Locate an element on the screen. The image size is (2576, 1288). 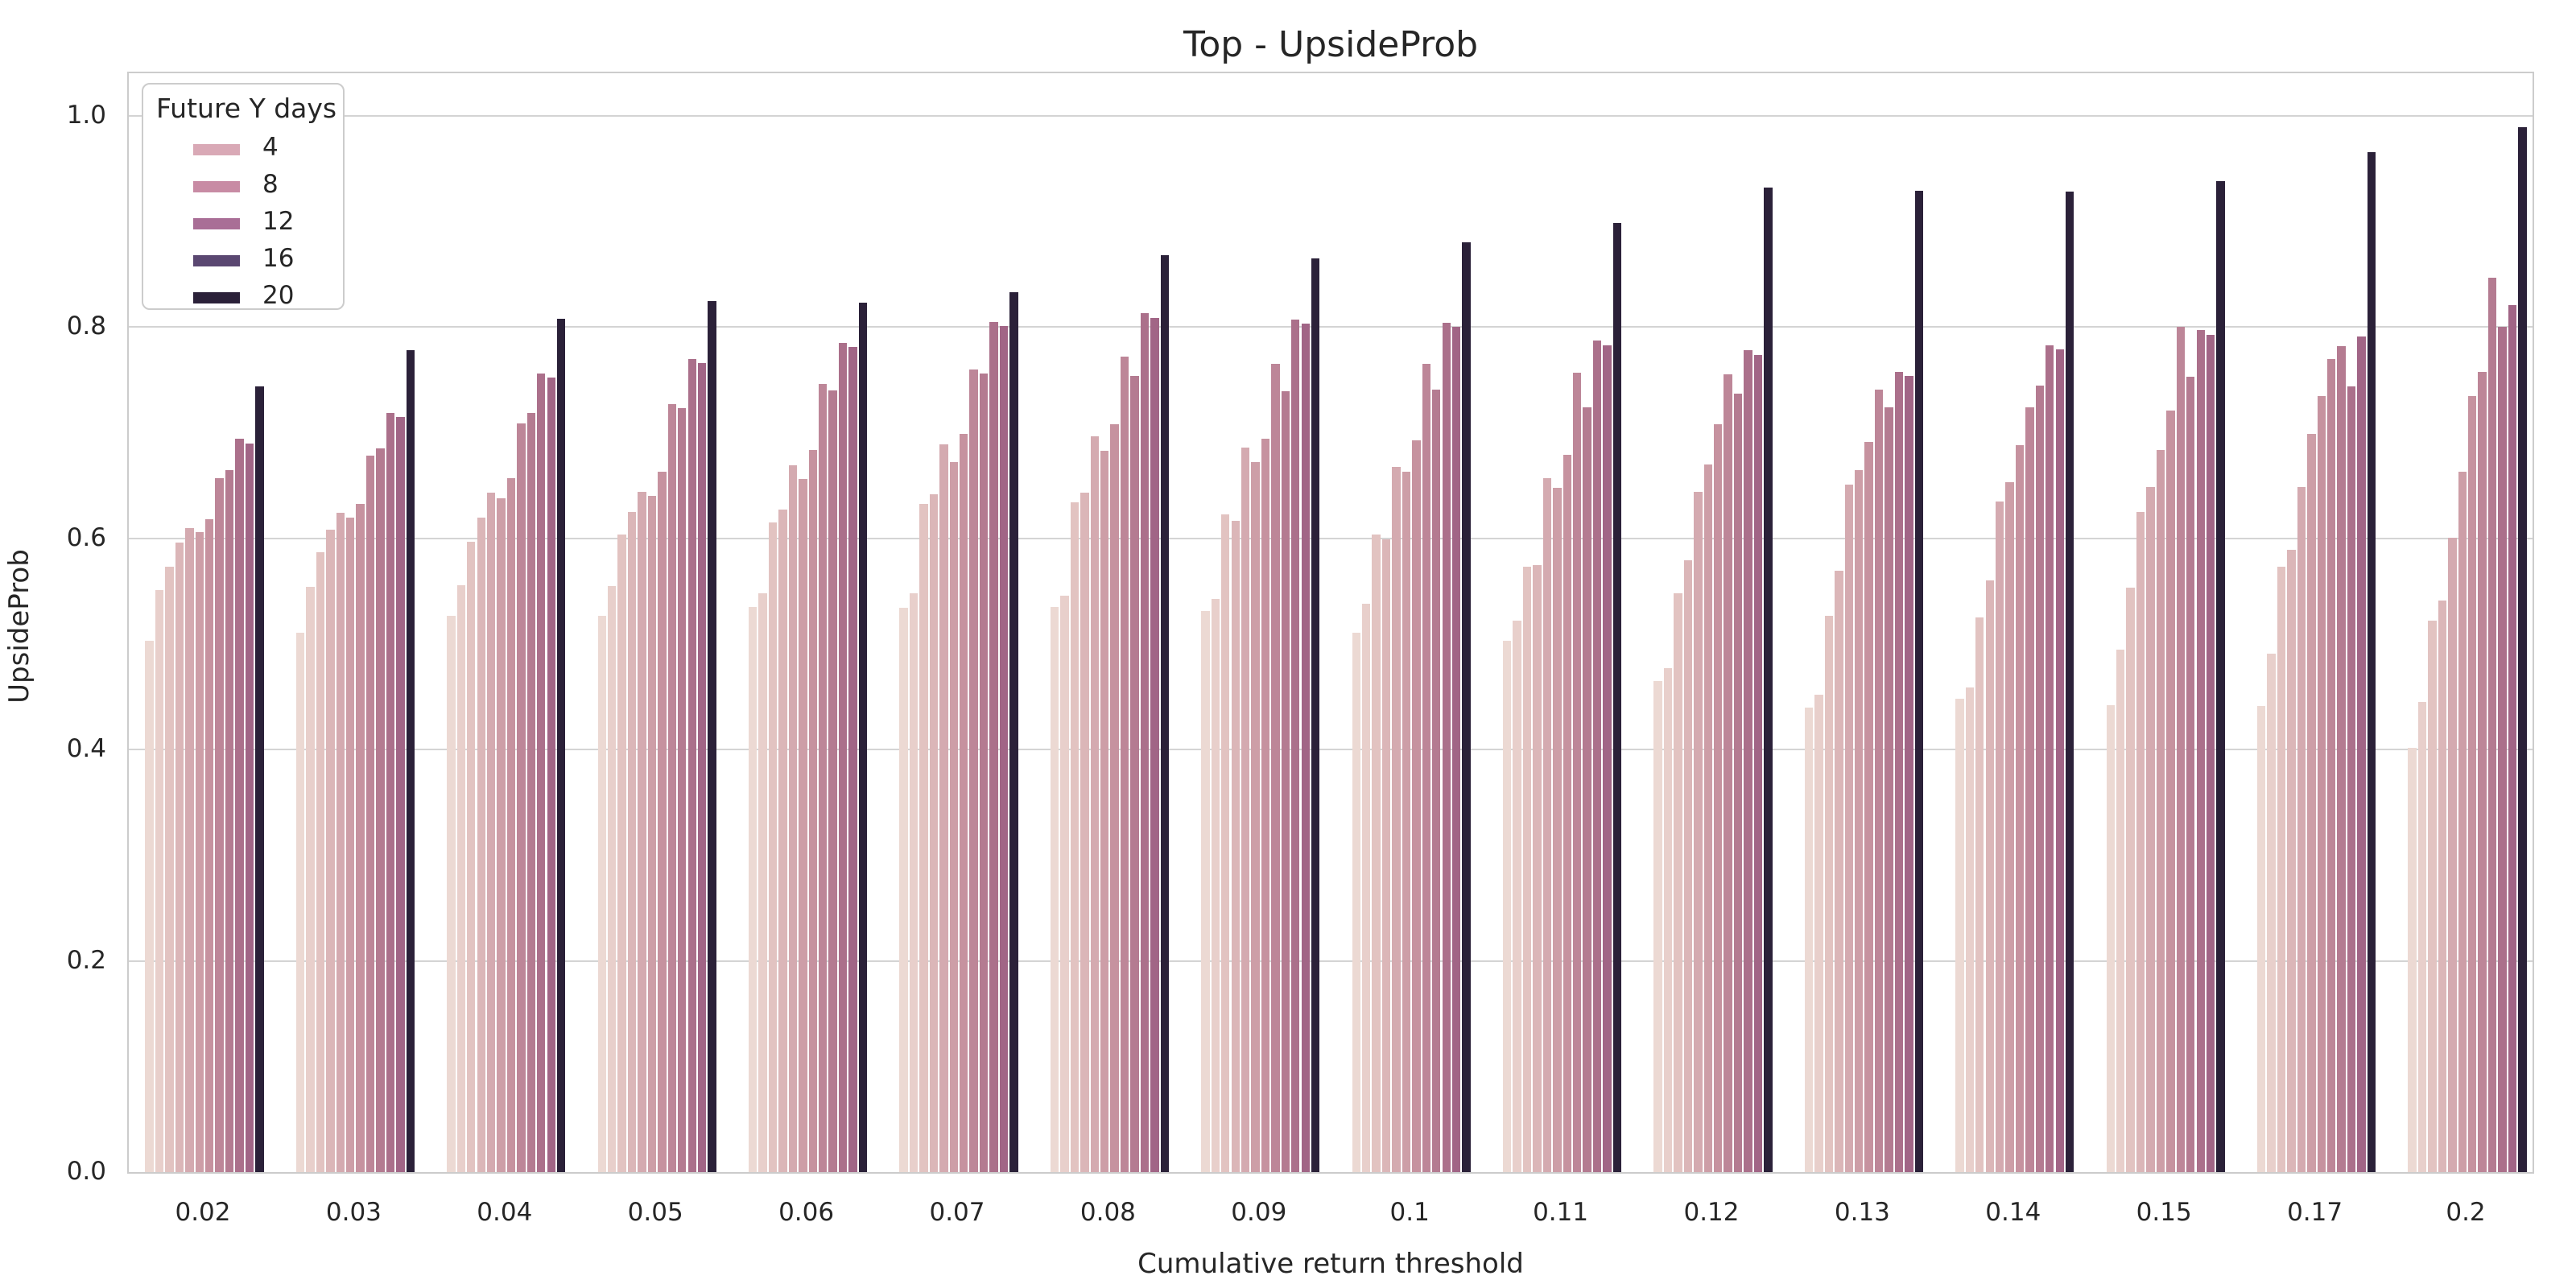
x-tick-label: 0.05 is located at coordinates (655, 1212).